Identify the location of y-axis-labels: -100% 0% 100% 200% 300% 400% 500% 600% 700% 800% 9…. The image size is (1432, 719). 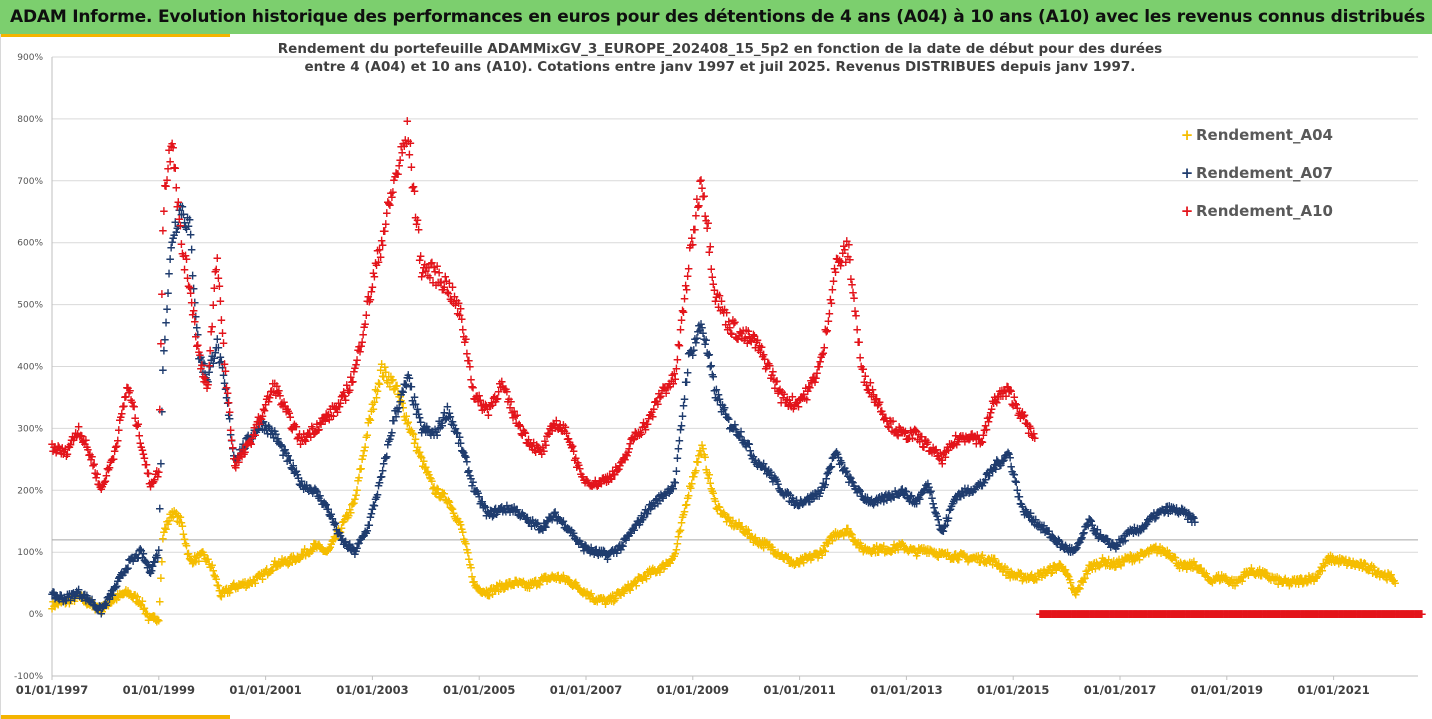
(28, 367).